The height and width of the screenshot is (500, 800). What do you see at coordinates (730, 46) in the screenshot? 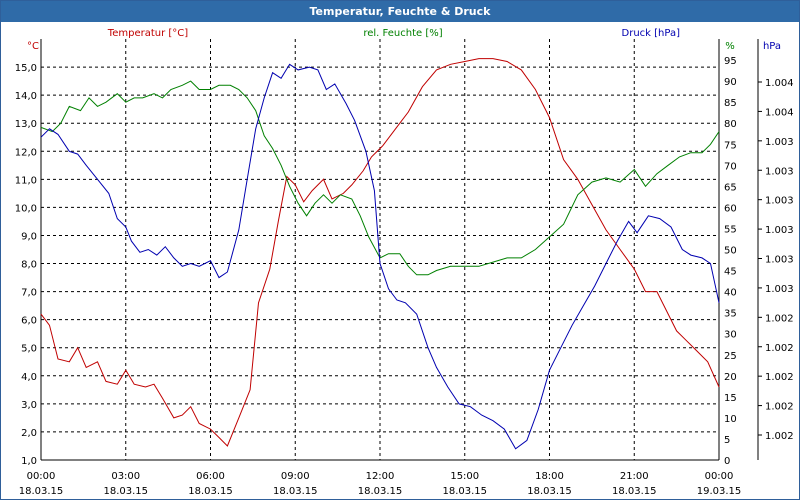
I see `humidity-unit-label: %` at bounding box center [730, 46].